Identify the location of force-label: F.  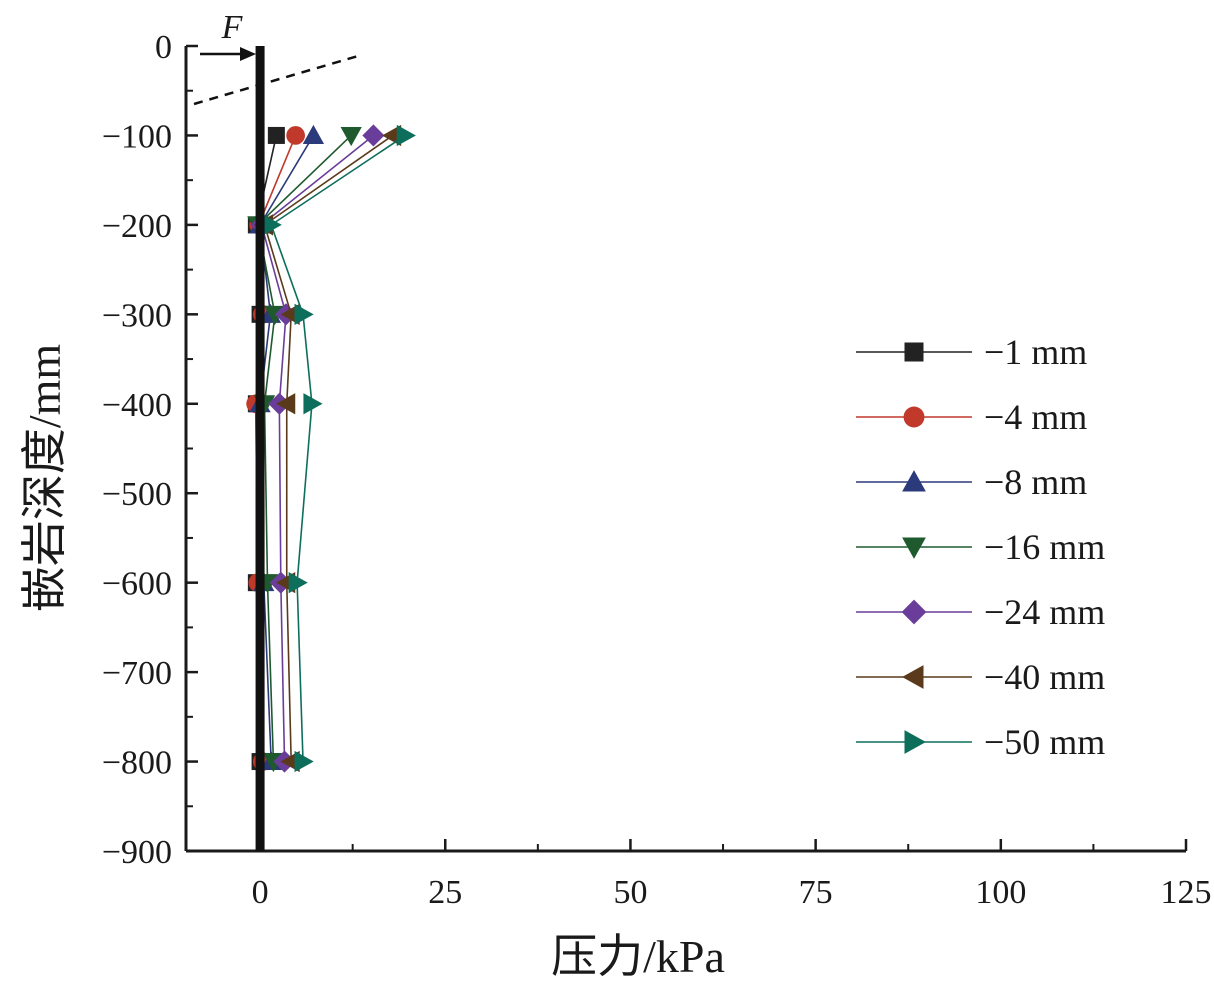
(232, 27).